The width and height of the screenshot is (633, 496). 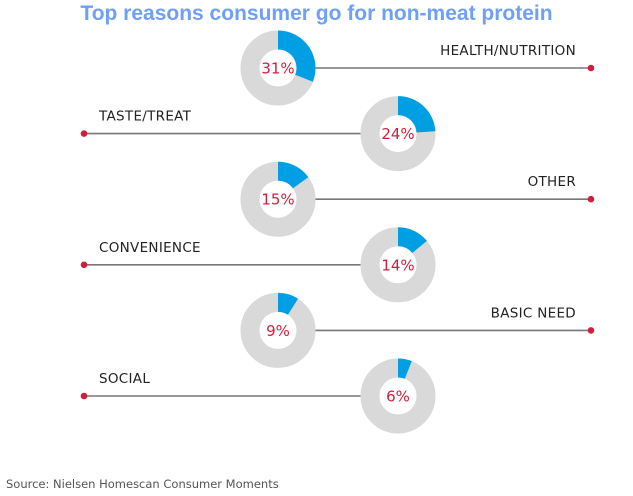 I want to click on percent-label: 14%, so click(x=397, y=265).